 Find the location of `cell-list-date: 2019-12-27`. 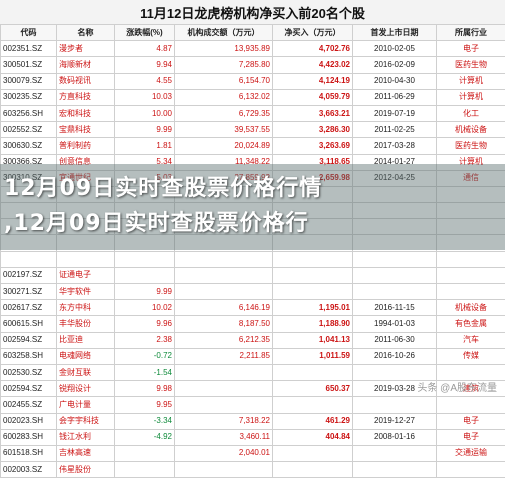

cell-list-date: 2019-12-27 is located at coordinates (395, 421).